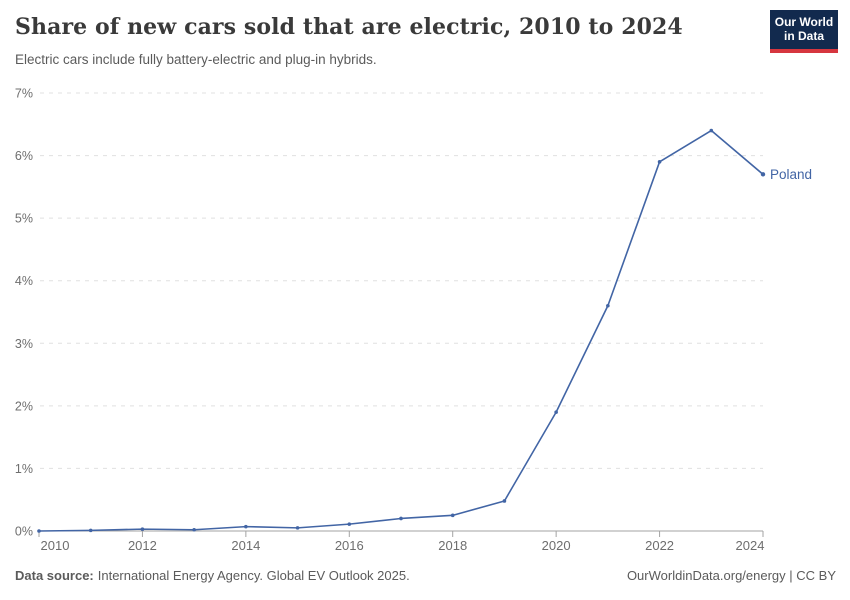  I want to click on x-tick-label: 2020, so click(556, 545).